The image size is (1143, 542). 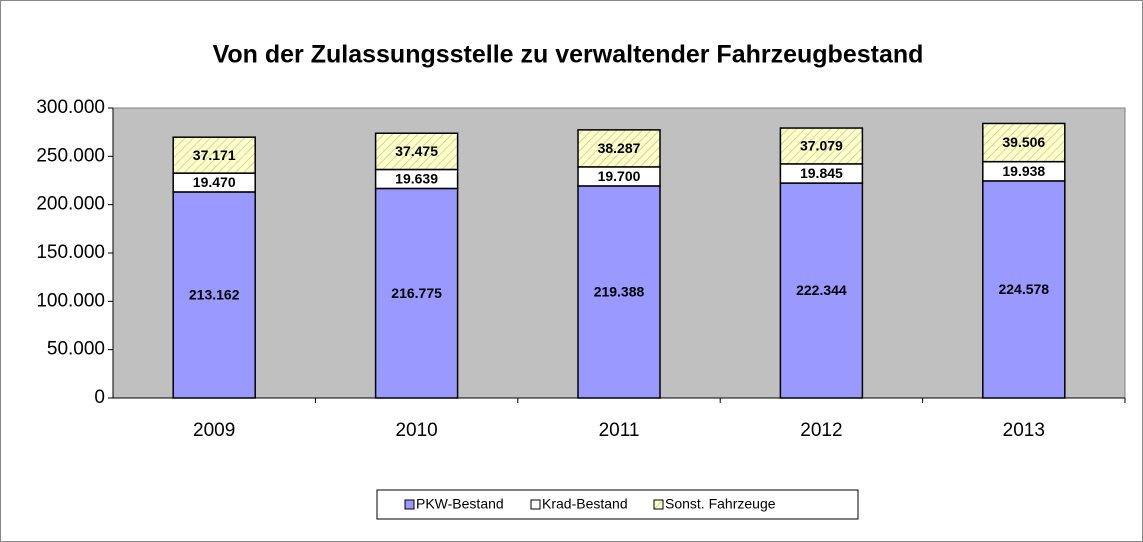 What do you see at coordinates (70, 252) in the screenshot?
I see `y-tick-label: 150.000` at bounding box center [70, 252].